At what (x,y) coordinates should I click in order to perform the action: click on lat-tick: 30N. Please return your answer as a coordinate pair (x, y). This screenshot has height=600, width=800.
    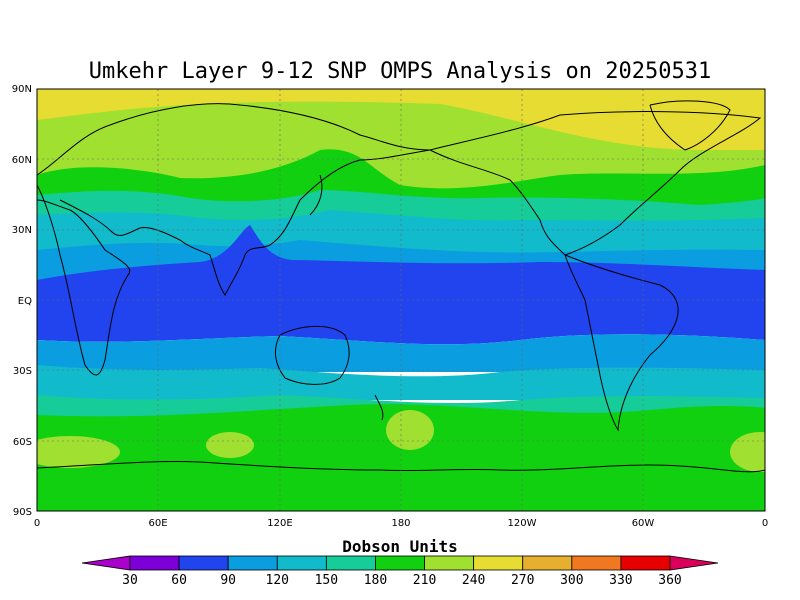
    Looking at the image, I should click on (22, 230).